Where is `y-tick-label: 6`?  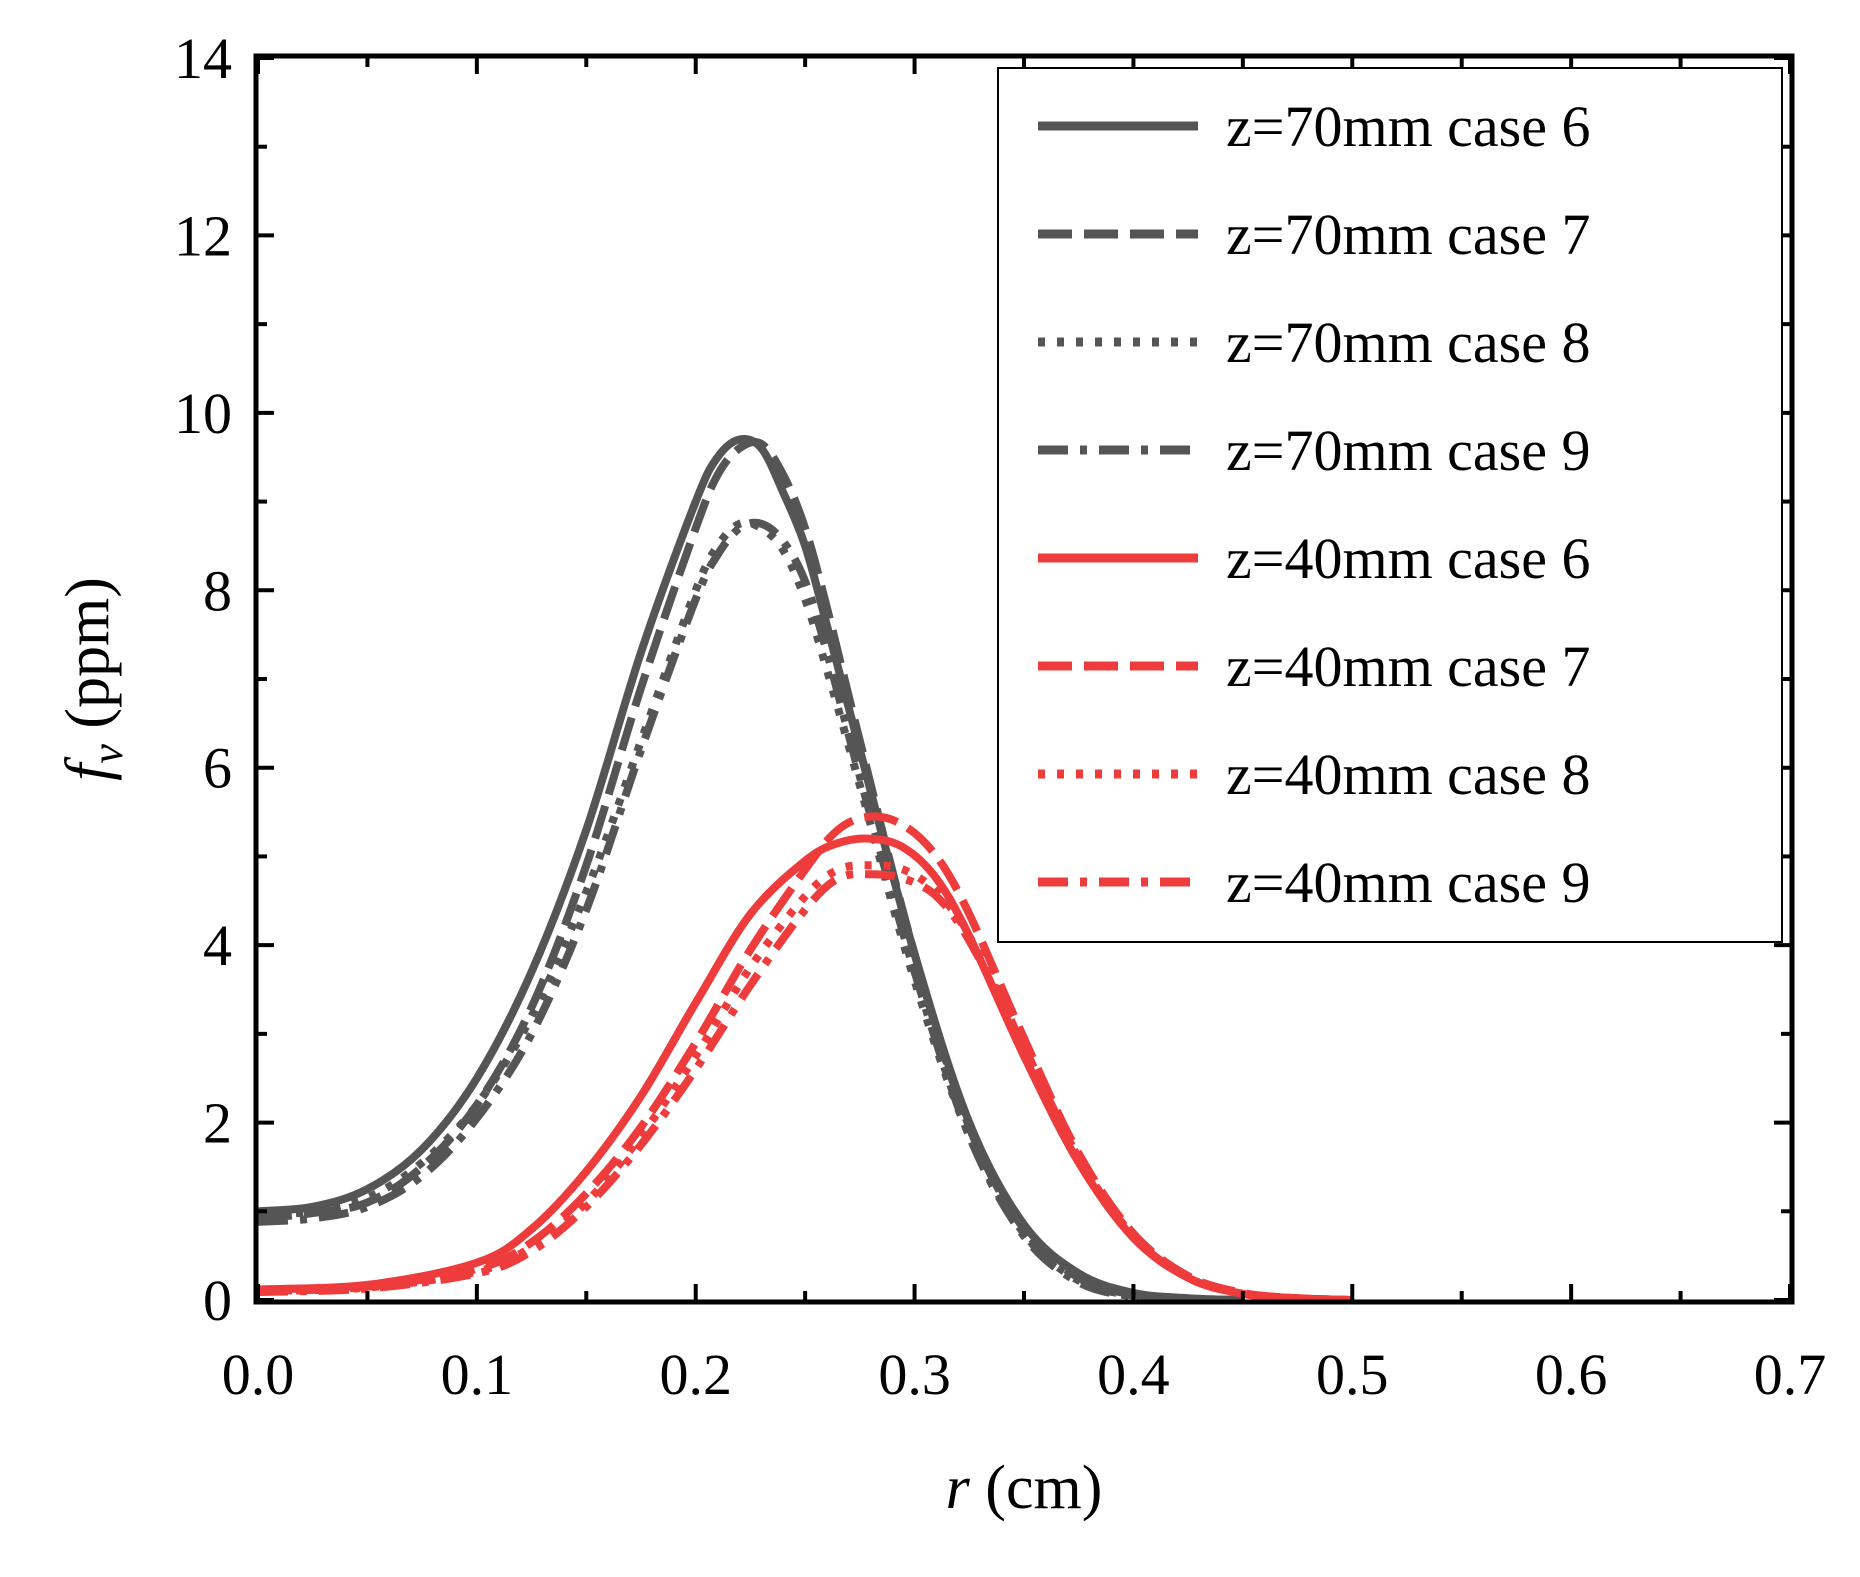 y-tick-label: 6 is located at coordinates (217, 768).